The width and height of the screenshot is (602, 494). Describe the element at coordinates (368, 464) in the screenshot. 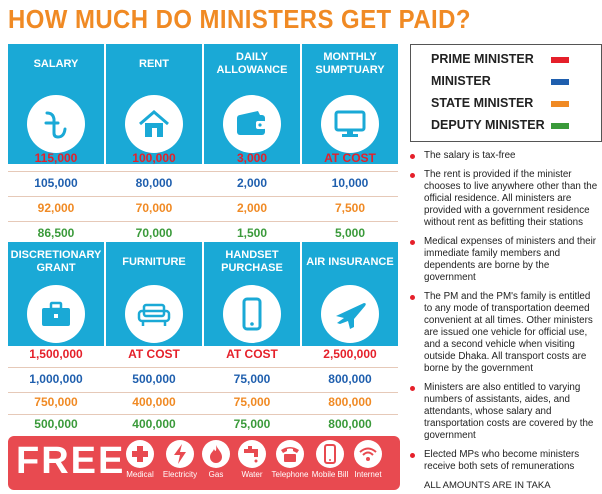

I see `free-item-internet: Internet` at that location.